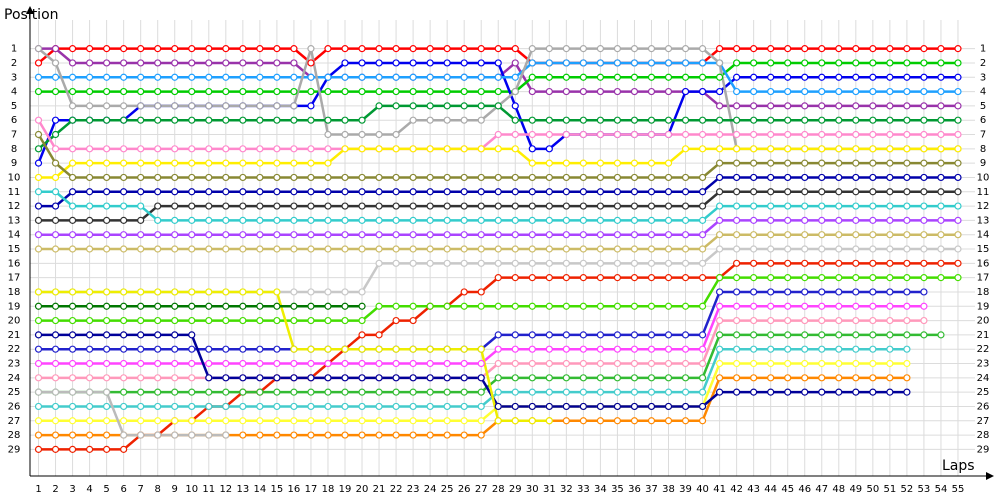  What do you see at coordinates (14, 449) in the screenshot?
I see `y-tick-label: 29` at bounding box center [14, 449].